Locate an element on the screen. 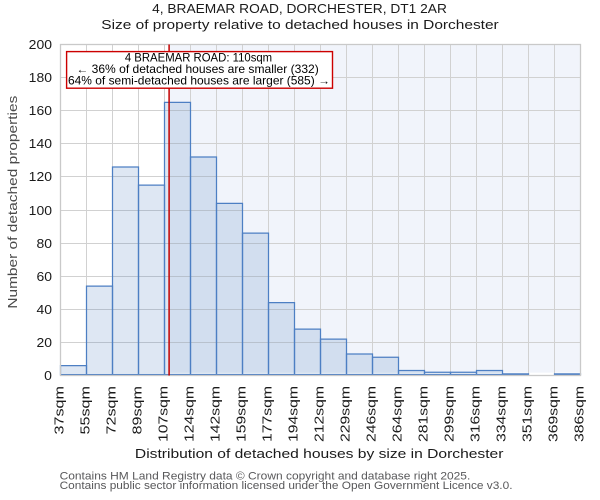  svg-text: Number of detached properties is located at coordinates (12, 201).